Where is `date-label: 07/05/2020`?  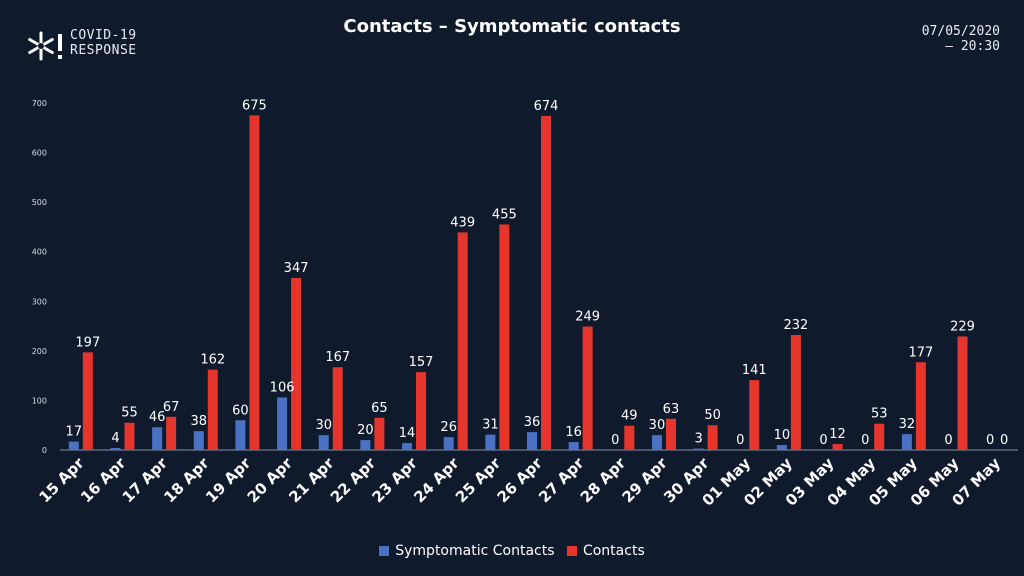
date-label: 07/05/2020 is located at coordinates (960, 31).